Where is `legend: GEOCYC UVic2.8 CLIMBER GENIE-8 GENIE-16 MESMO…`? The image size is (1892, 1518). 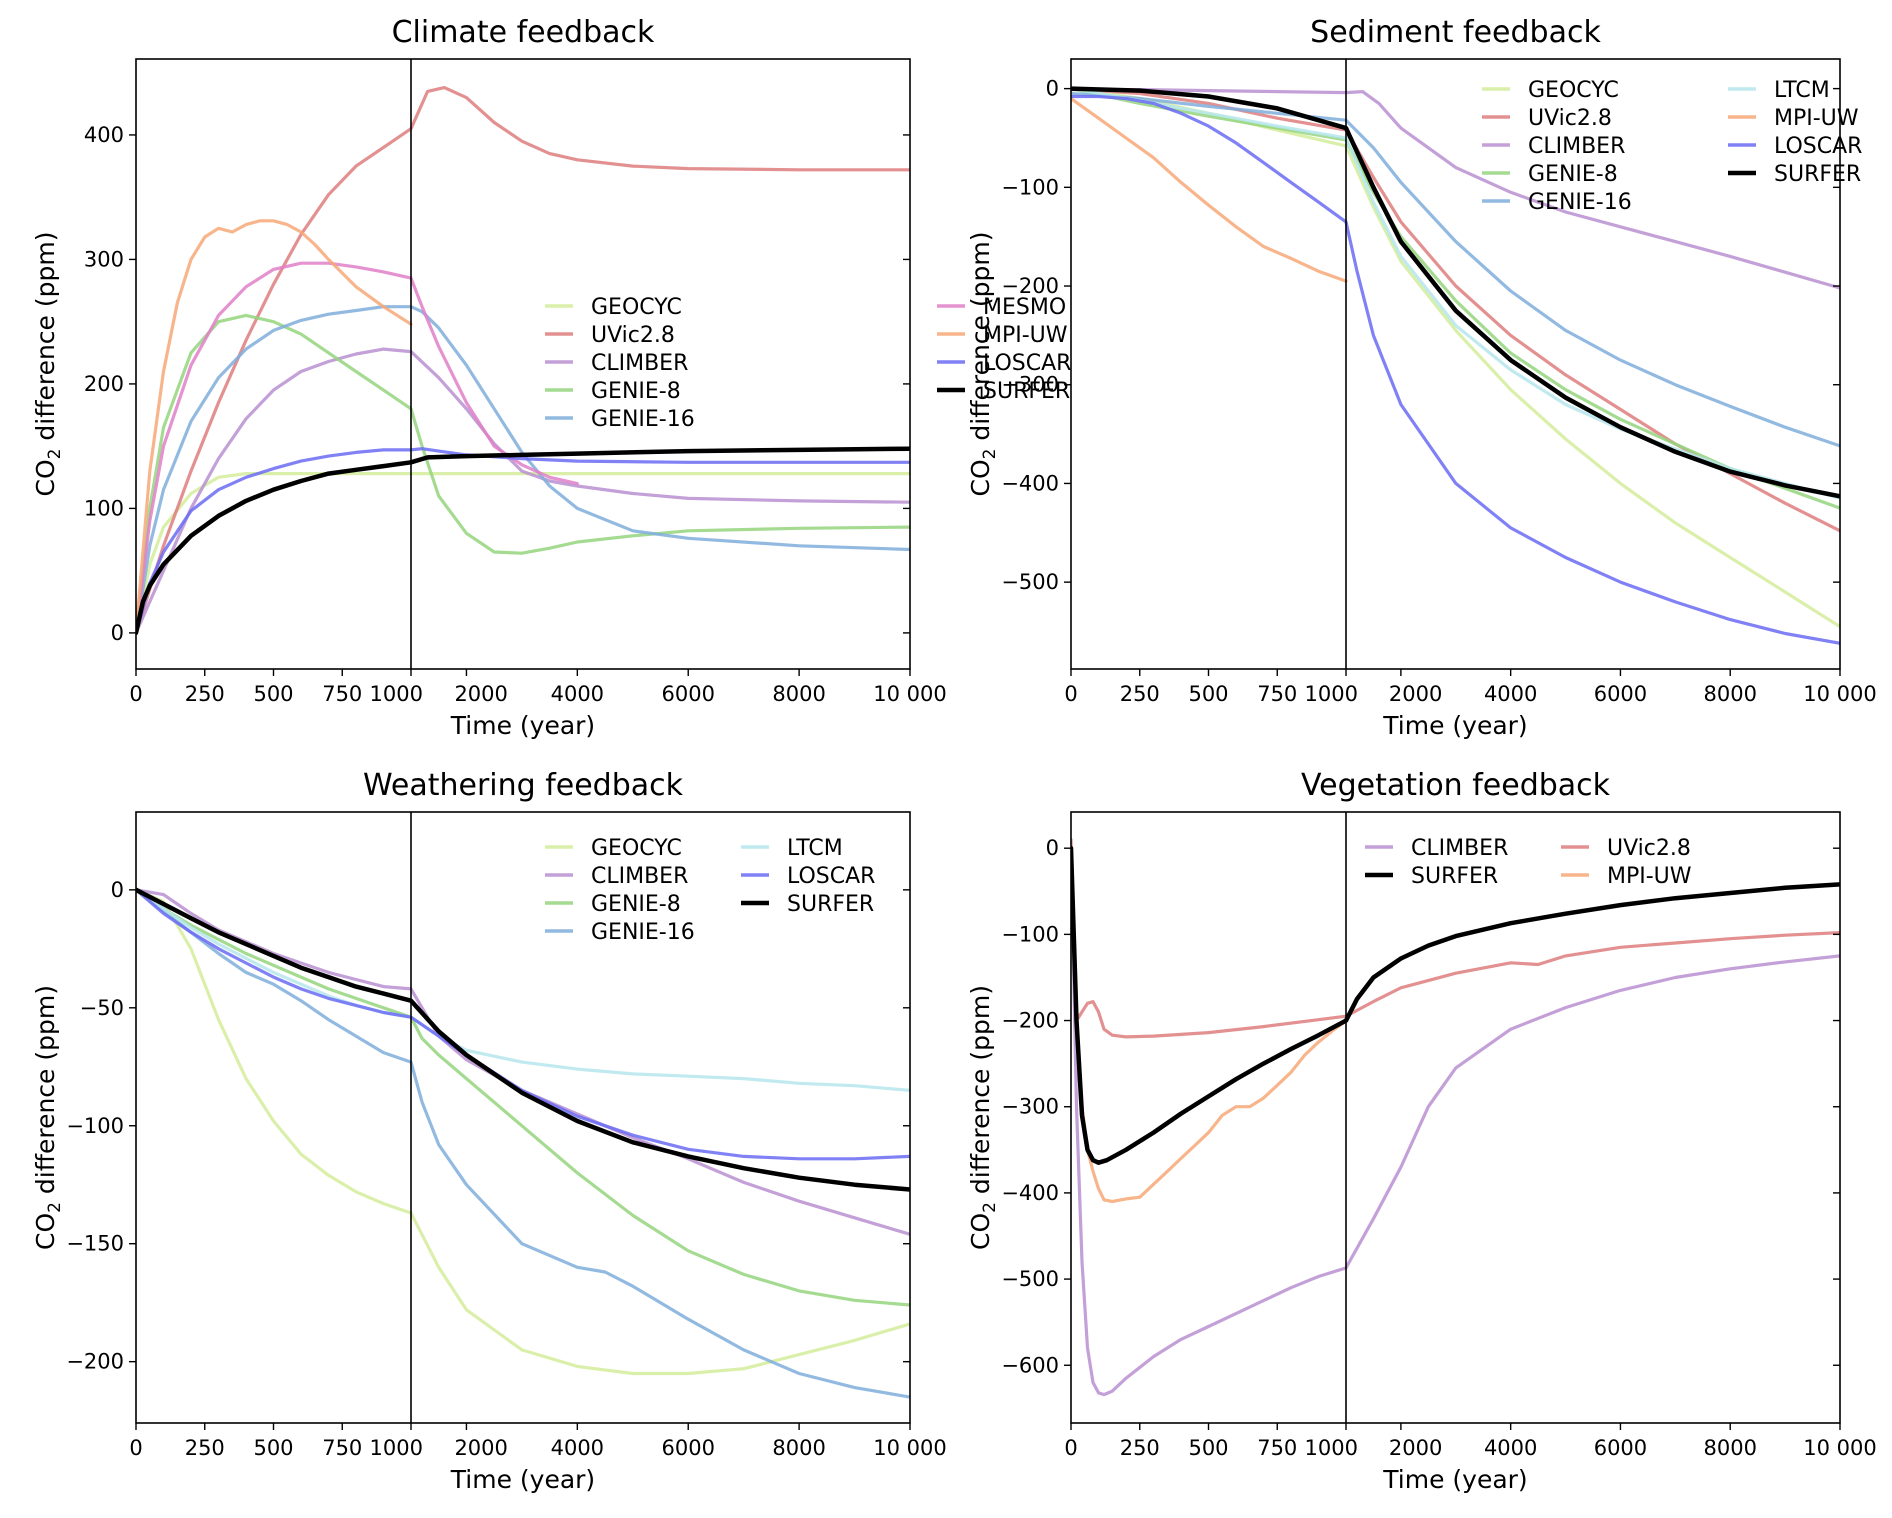
legend: GEOCYC UVic2.8 CLIMBER GENIE-8 GENIE-16 MESMO… is located at coordinates (808, 363).